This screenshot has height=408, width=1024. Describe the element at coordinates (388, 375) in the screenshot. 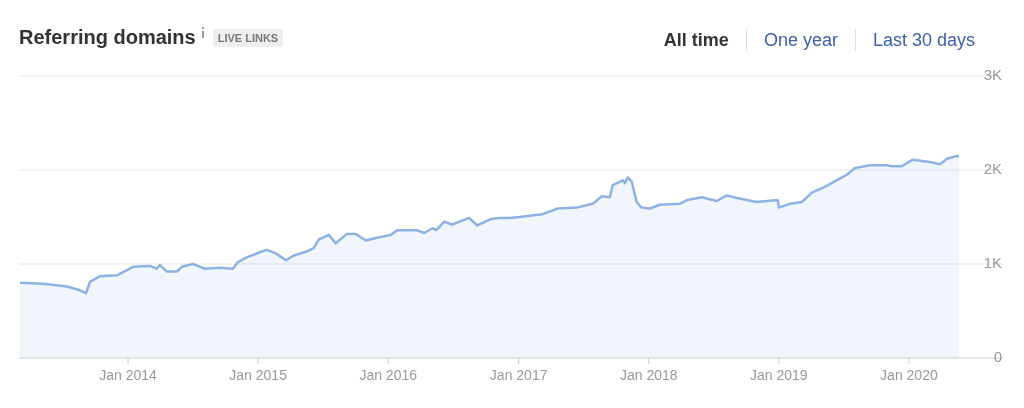

I see `x-tick-label: Jan 2016` at that location.